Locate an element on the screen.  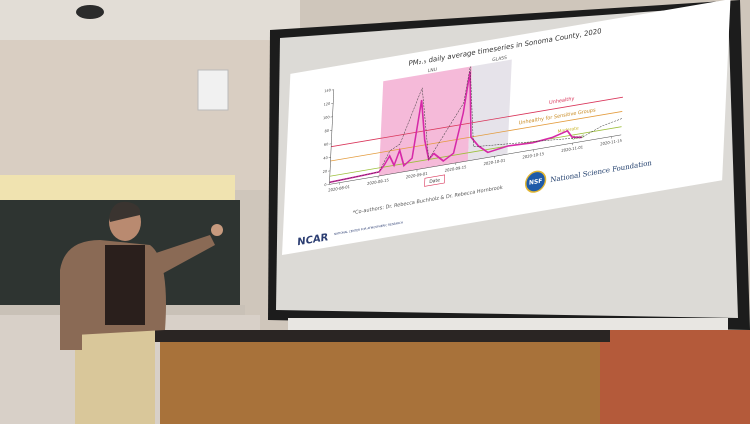
x-tick-label: 2020-09-01 is located at coordinates (417, 175).